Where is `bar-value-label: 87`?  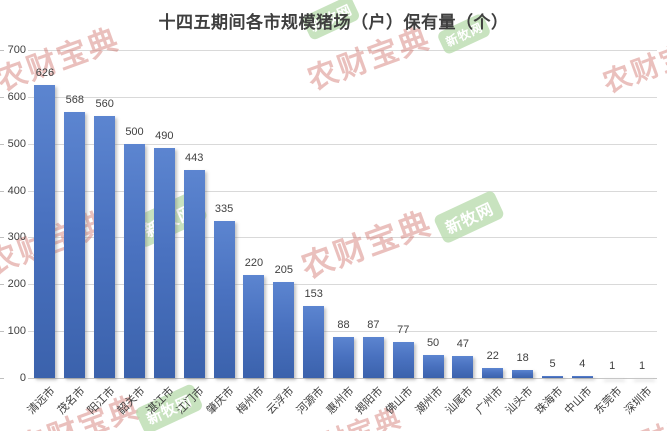 bar-value-label: 87 is located at coordinates (373, 325).